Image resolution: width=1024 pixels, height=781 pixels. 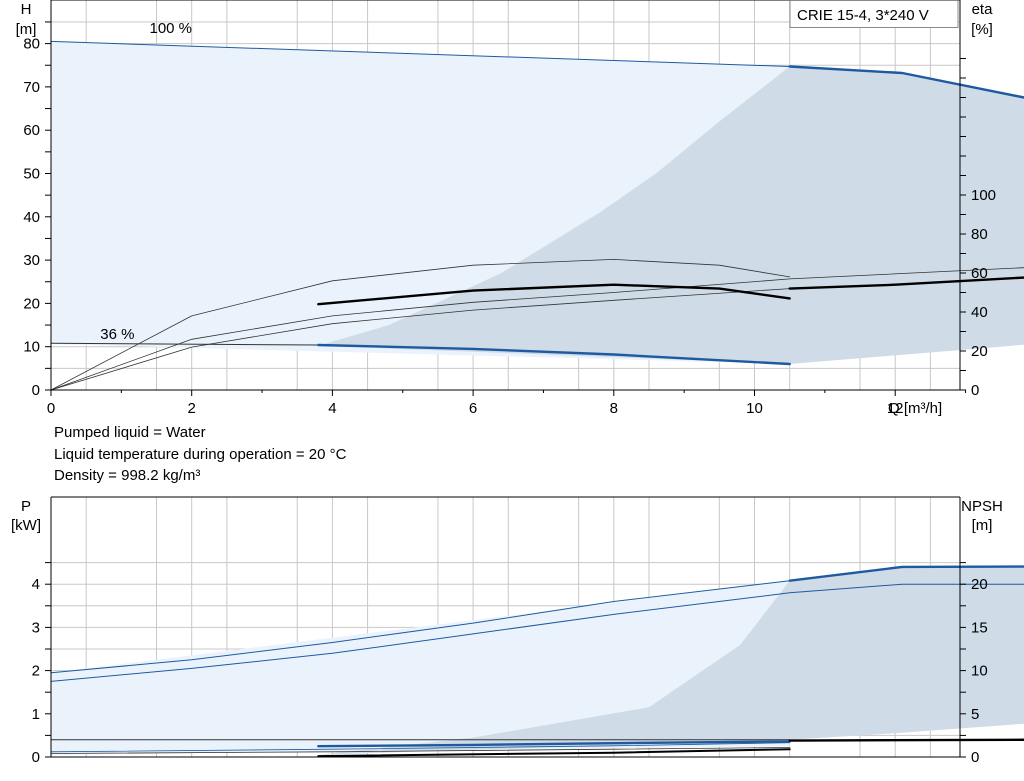 What do you see at coordinates (906, 740) in the screenshot?
I see `series-npsh-bold` at bounding box center [906, 740].